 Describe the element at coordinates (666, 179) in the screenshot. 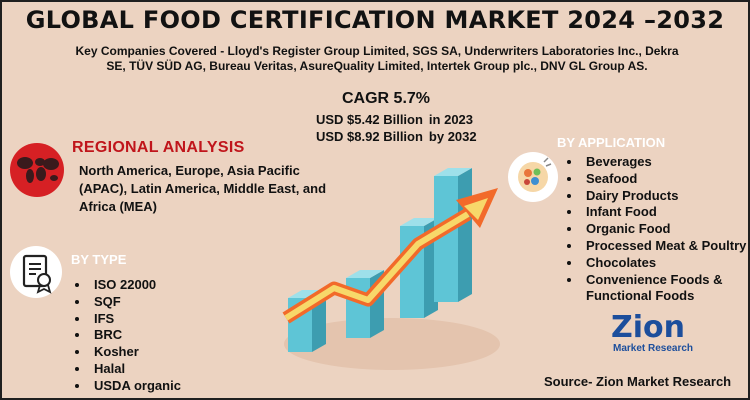

I see `list-item: Seafood` at that location.